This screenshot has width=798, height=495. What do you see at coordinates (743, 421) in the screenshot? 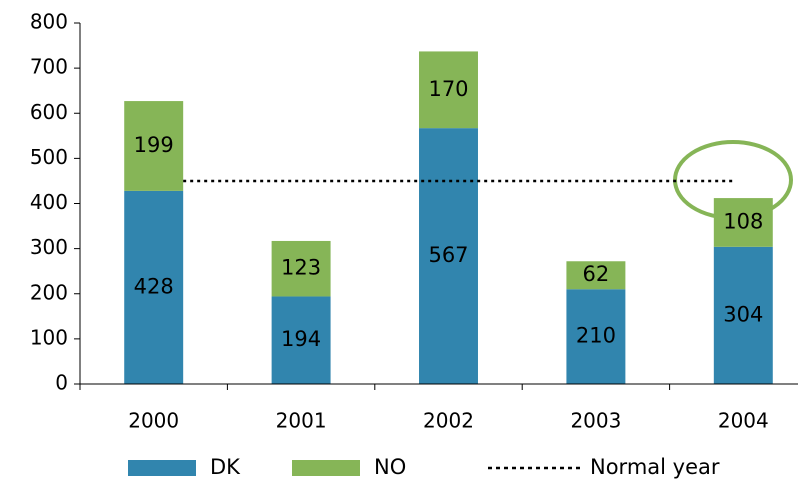
I see `x-tick-label: 2004` at bounding box center [743, 421].